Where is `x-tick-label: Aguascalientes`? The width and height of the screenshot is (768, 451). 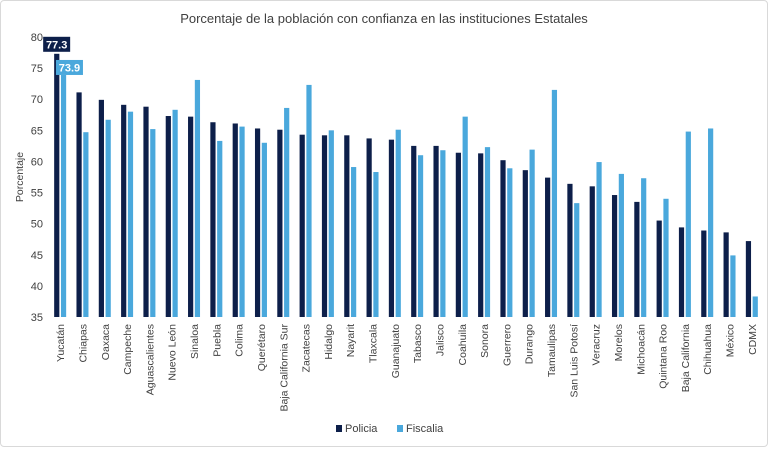
x-tick-label: Aguascalientes is located at coordinates (150, 359).